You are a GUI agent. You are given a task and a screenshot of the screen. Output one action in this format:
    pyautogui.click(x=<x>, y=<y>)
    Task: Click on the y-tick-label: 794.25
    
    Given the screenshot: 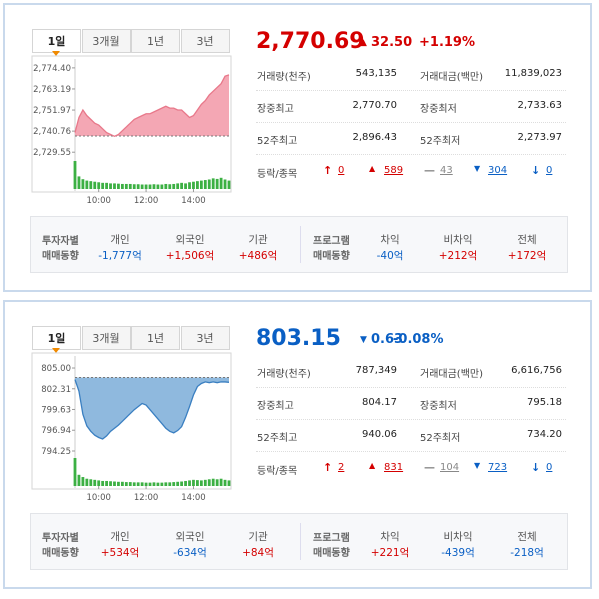 What is the action you would take?
    pyautogui.click(x=56, y=452)
    